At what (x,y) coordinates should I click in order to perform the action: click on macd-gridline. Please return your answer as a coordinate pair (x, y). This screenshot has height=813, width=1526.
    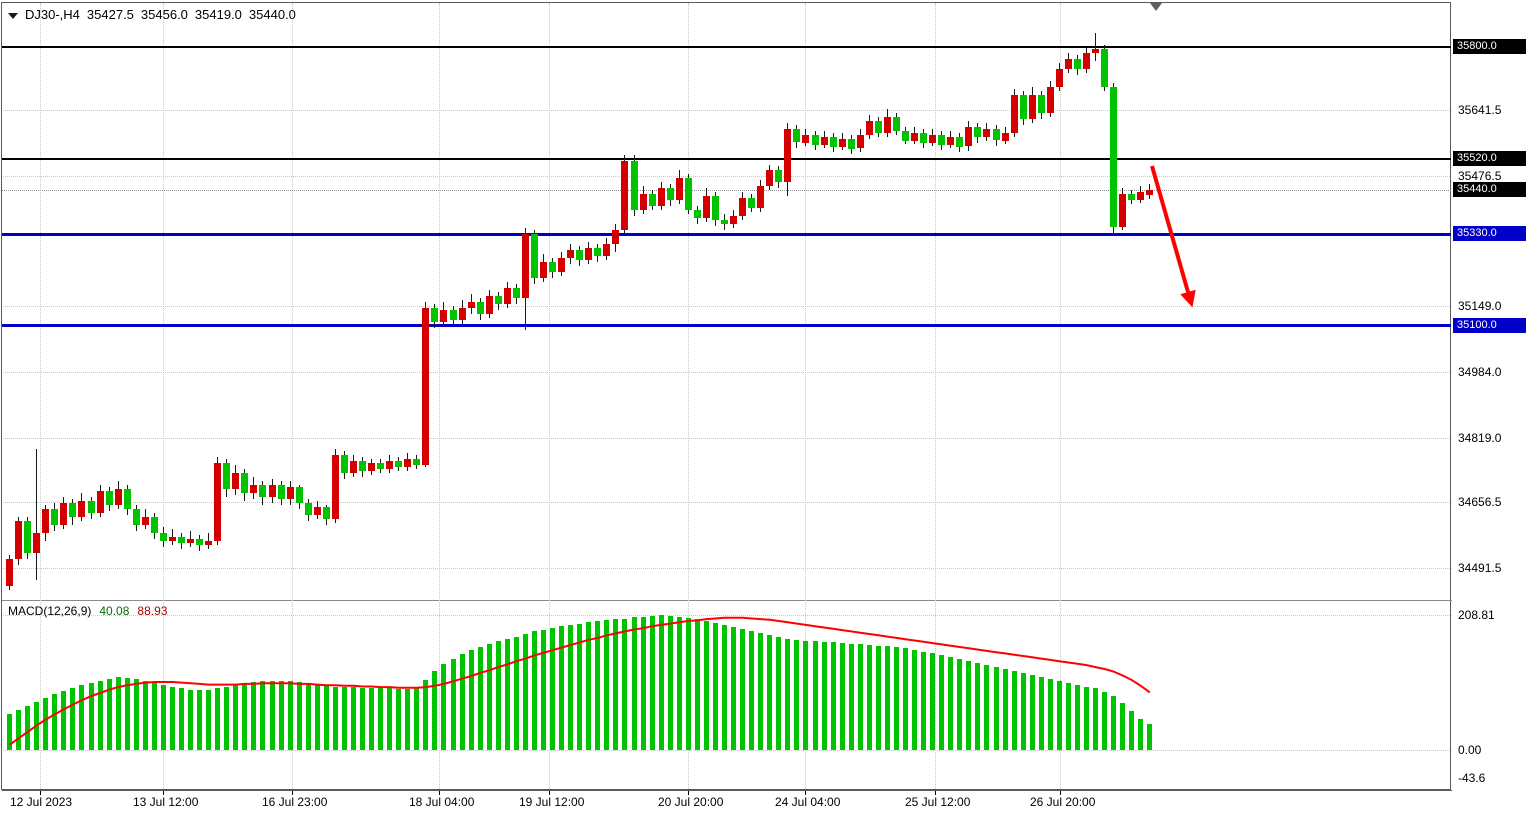
    Looking at the image, I should click on (726, 750).